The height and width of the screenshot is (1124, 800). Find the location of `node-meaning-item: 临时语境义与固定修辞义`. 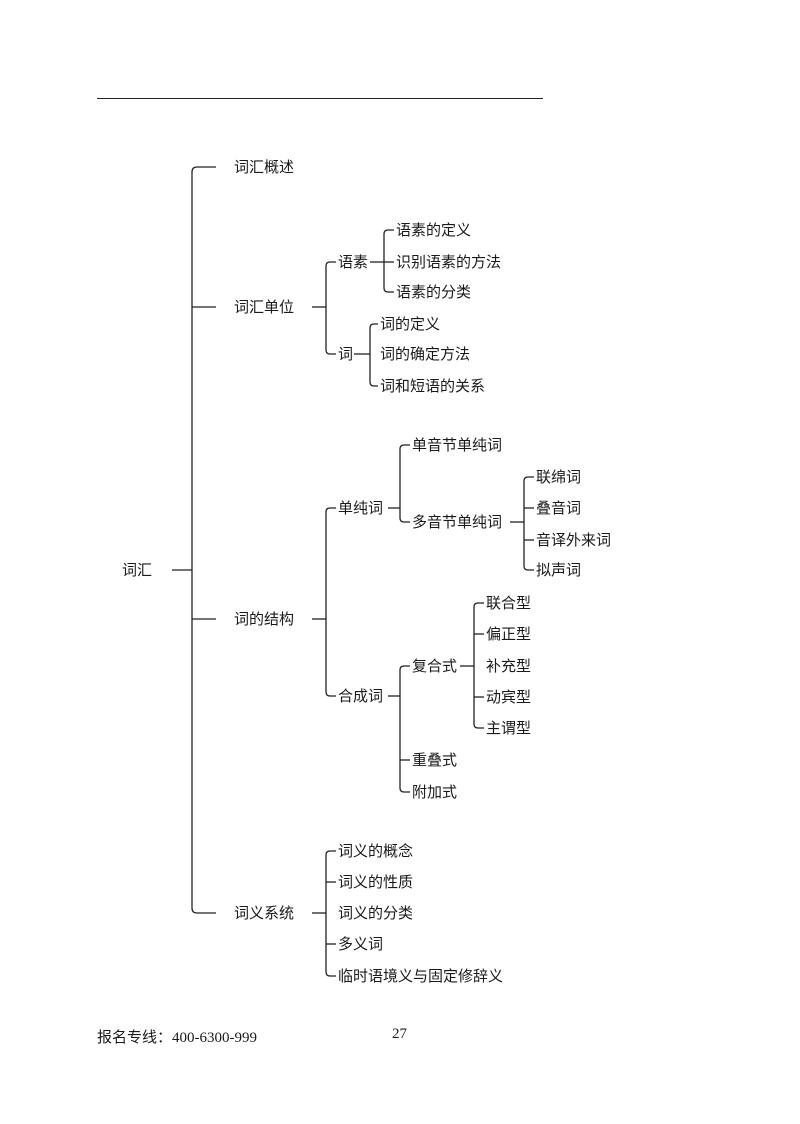

node-meaning-item: 临时语境义与固定修辞义 is located at coordinates (421, 976).